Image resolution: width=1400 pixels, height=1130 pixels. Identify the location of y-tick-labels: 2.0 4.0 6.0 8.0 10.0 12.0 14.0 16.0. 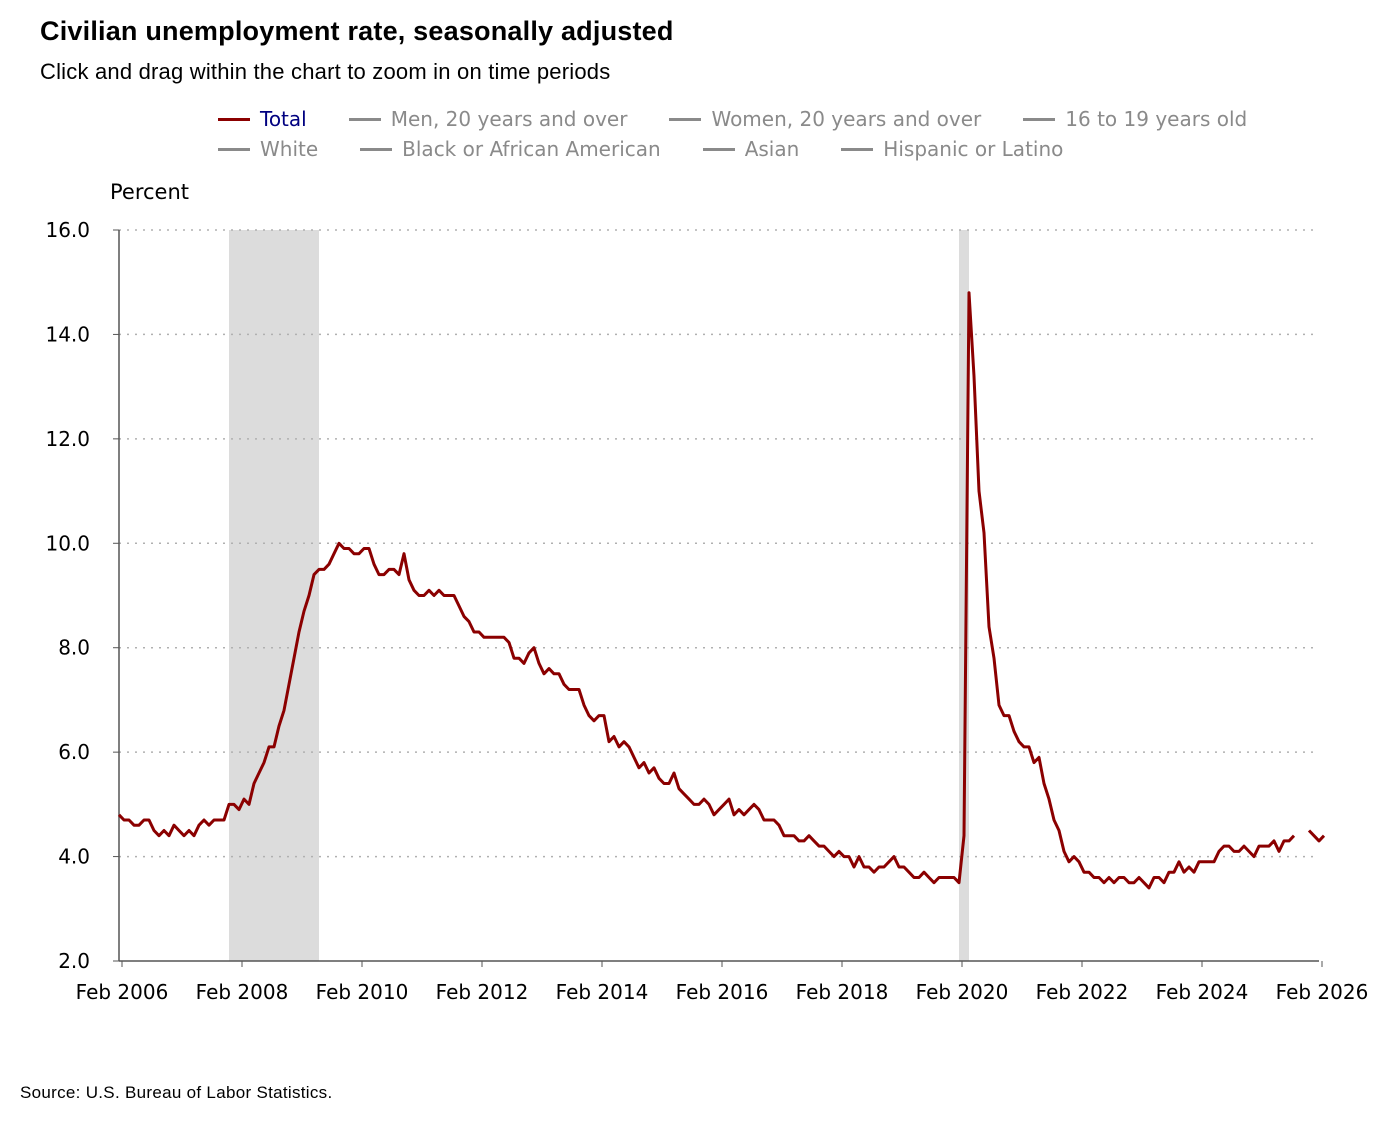
(67, 595).